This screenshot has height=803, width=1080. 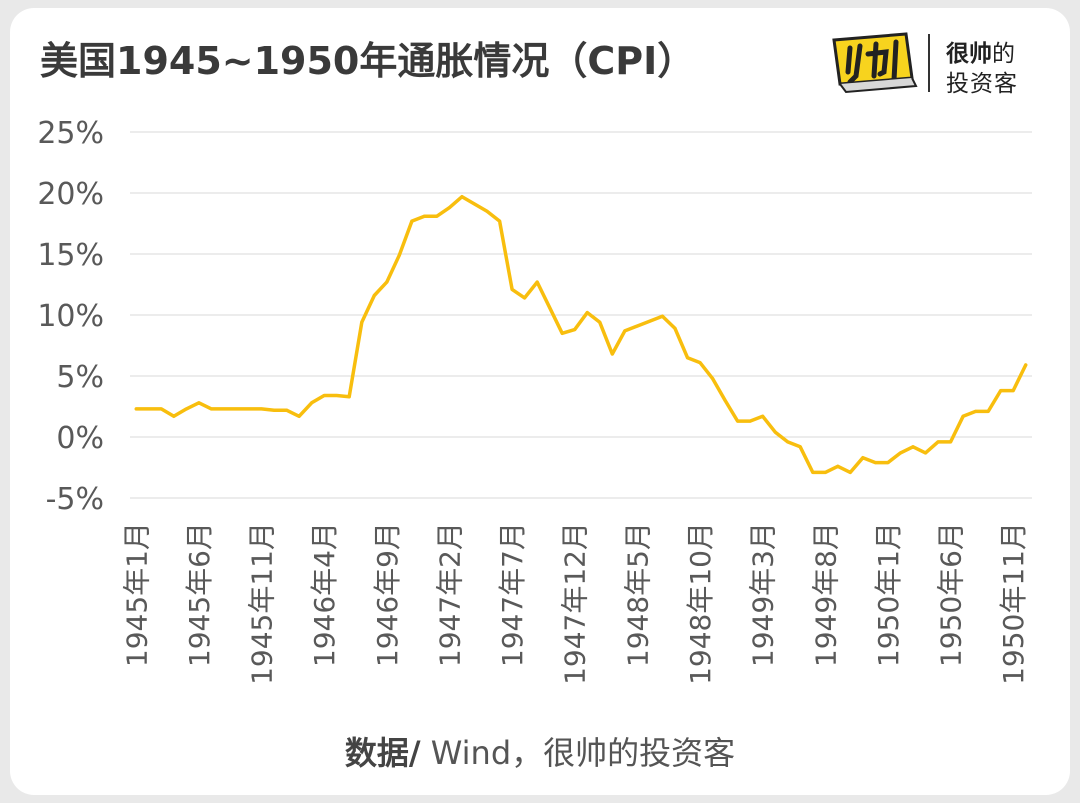 I want to click on source-note: 数据/ Wind，很帅的投资客, so click(x=540, y=753).